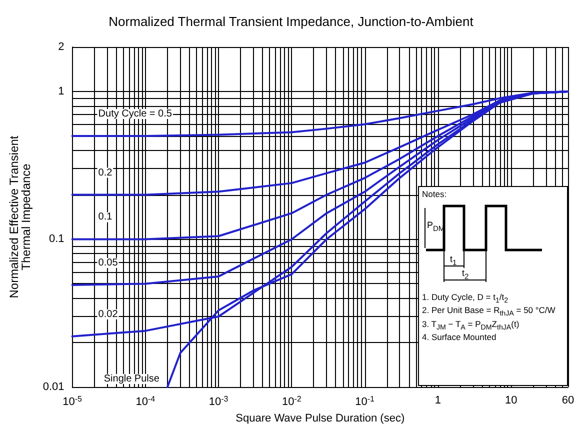  What do you see at coordinates (453, 260) in the screenshot?
I see `annotation: t$_{1}$` at bounding box center [453, 260].